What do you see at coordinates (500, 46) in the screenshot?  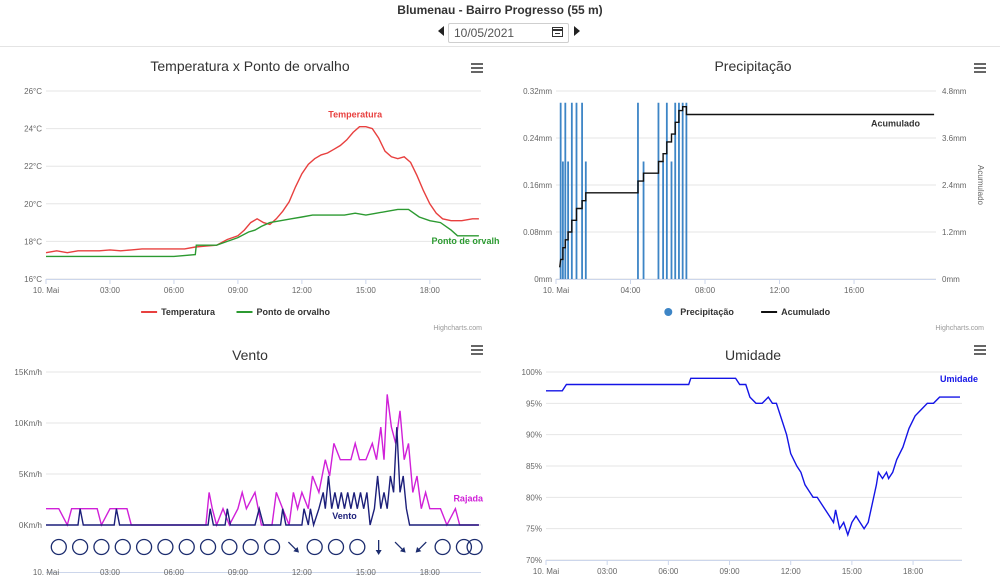 I see `header-divider` at bounding box center [500, 46].